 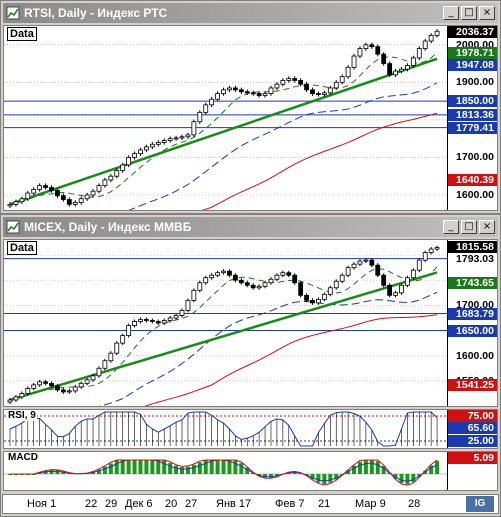 What do you see at coordinates (250, 227) in the screenshot?
I see `micex-title-bar: MICEX, Daily - Индекс ММВБ _ □ ×` at bounding box center [250, 227].